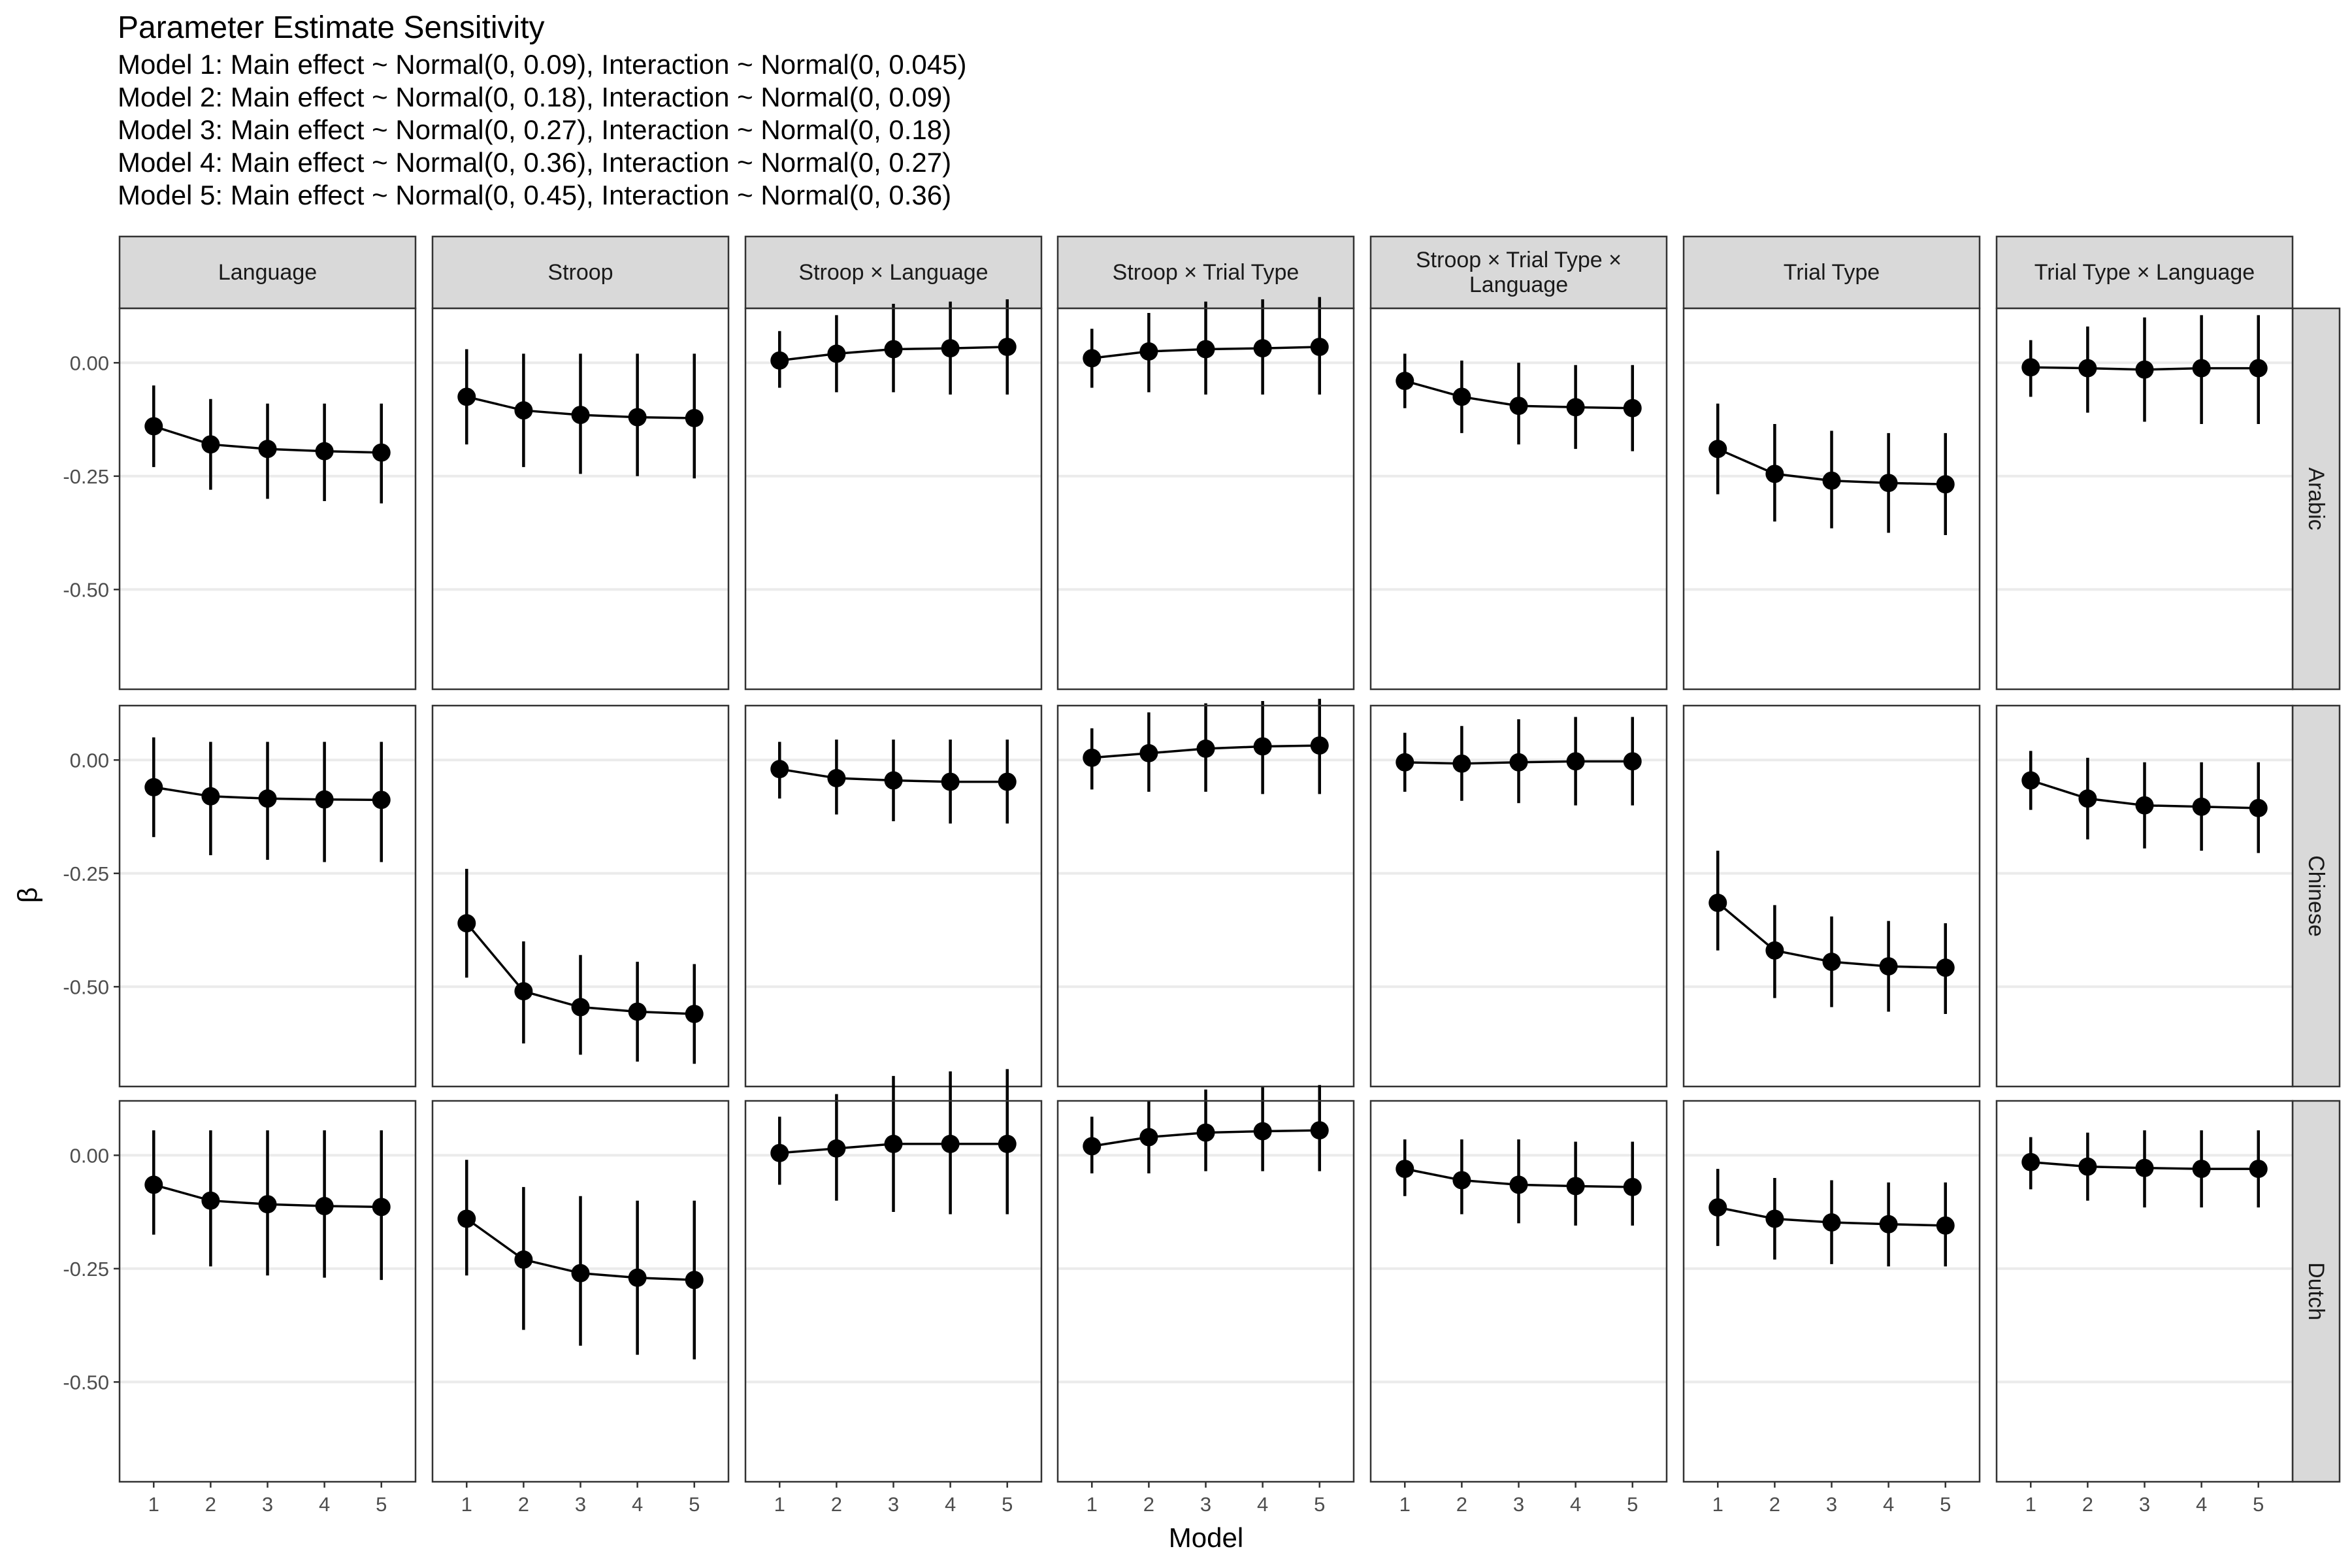  Describe the element at coordinates (1206, 1537) in the screenshot. I see `x-axis-title: Model` at that location.